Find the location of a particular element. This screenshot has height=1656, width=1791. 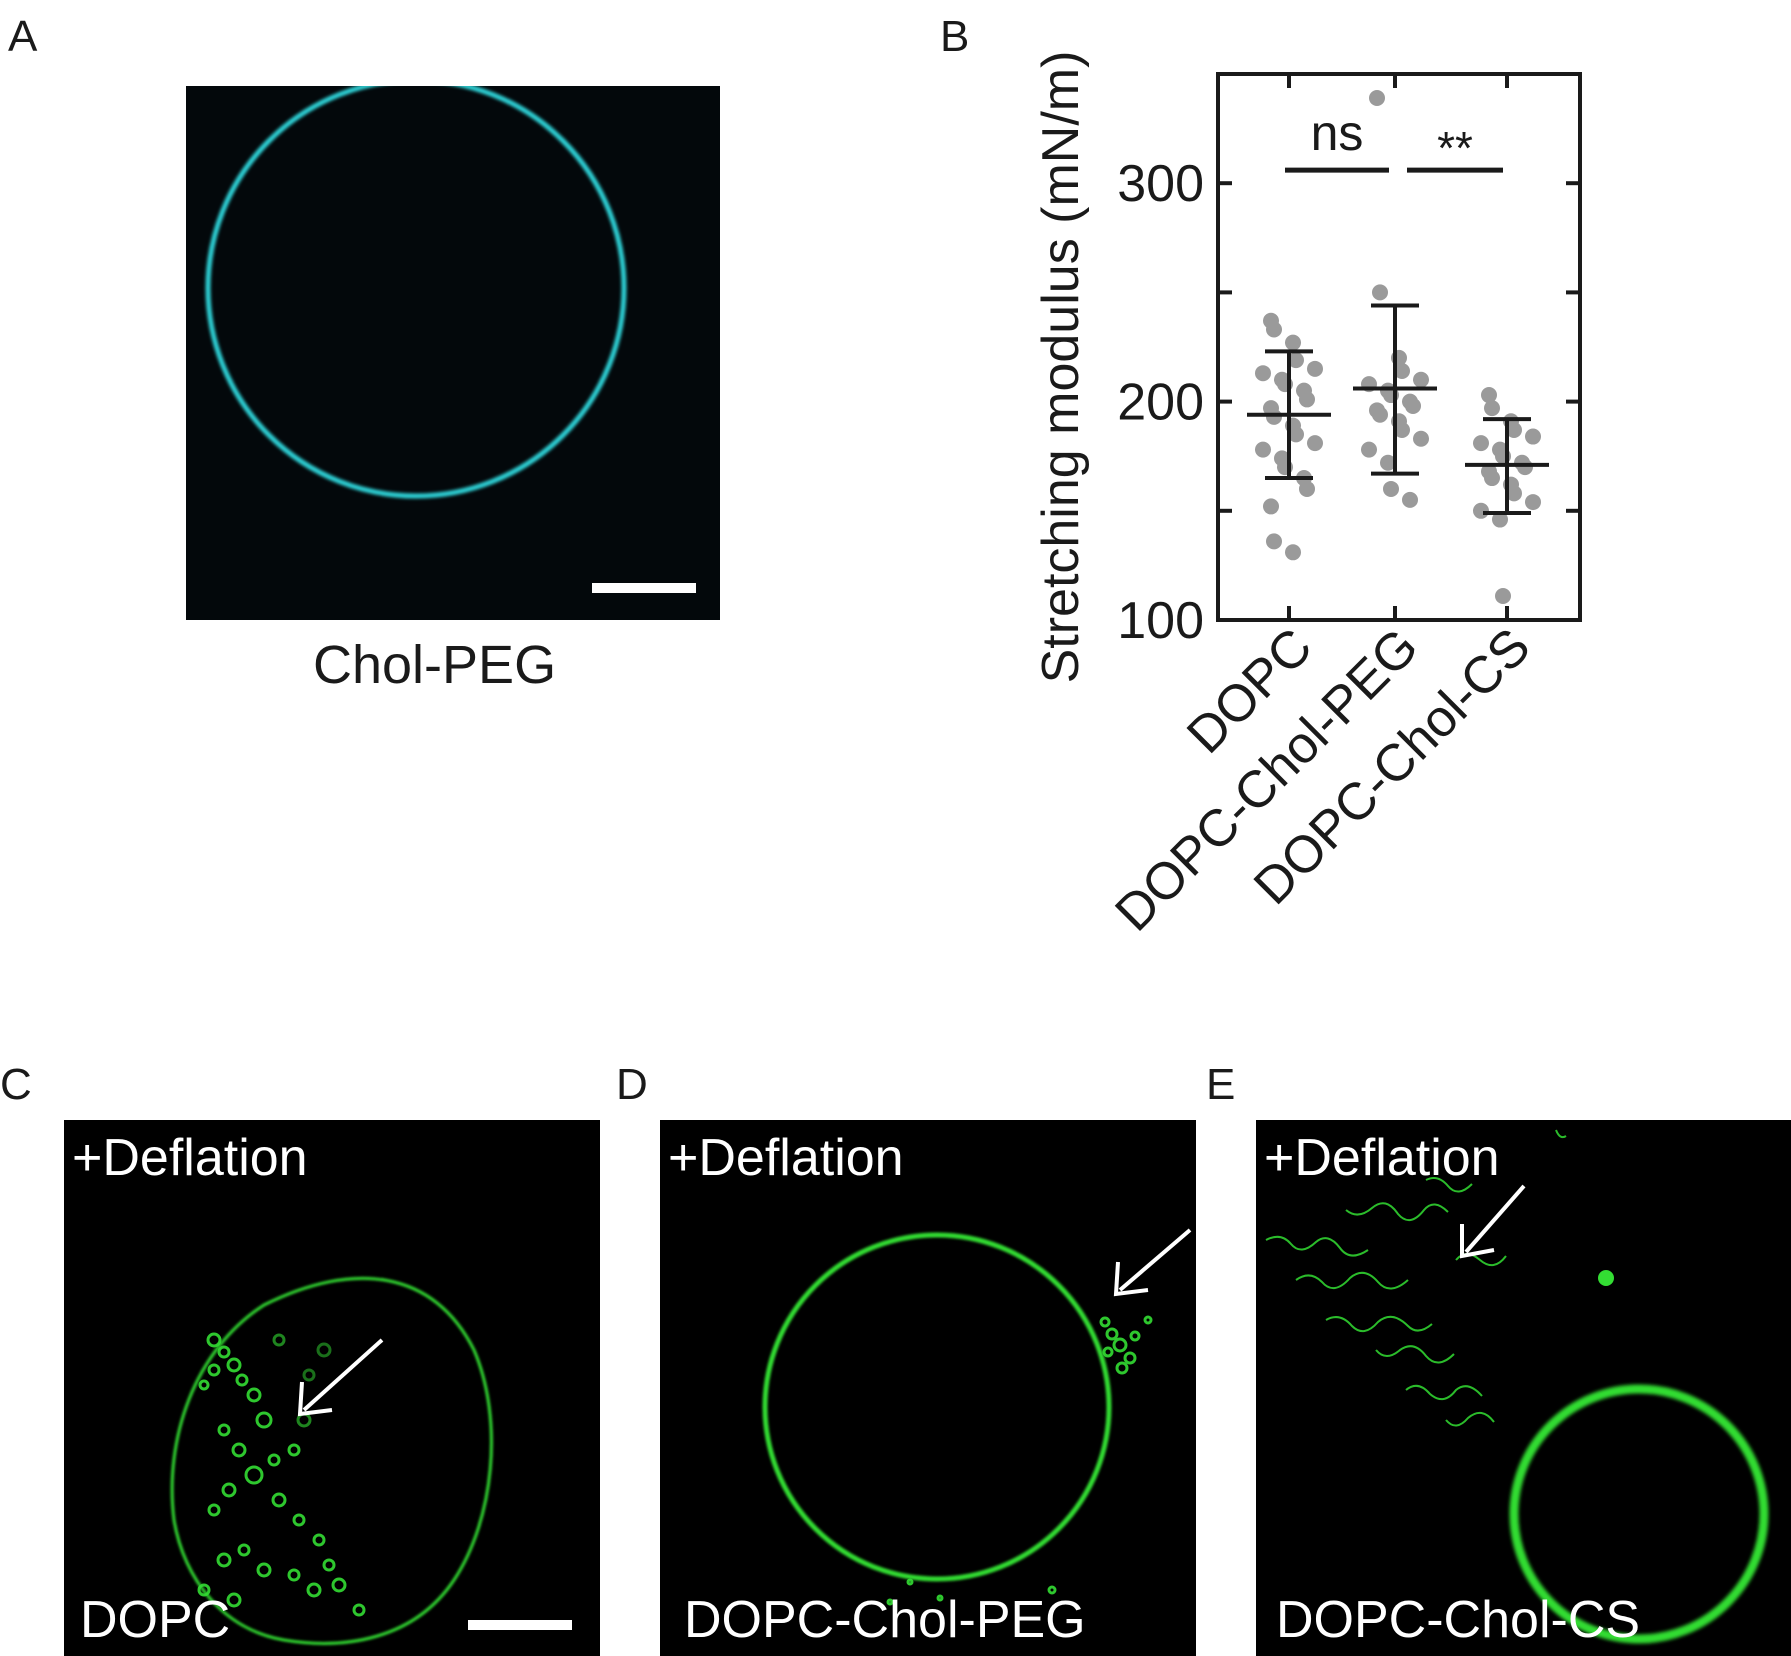

panel-d-letter: D is located at coordinates (632, 1085).